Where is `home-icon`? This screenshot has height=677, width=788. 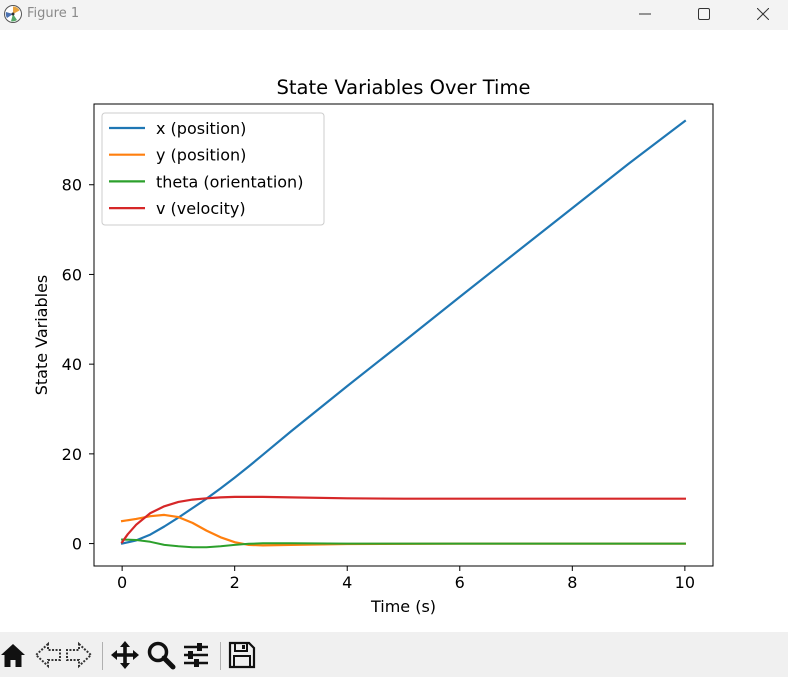 home-icon is located at coordinates (13, 655).